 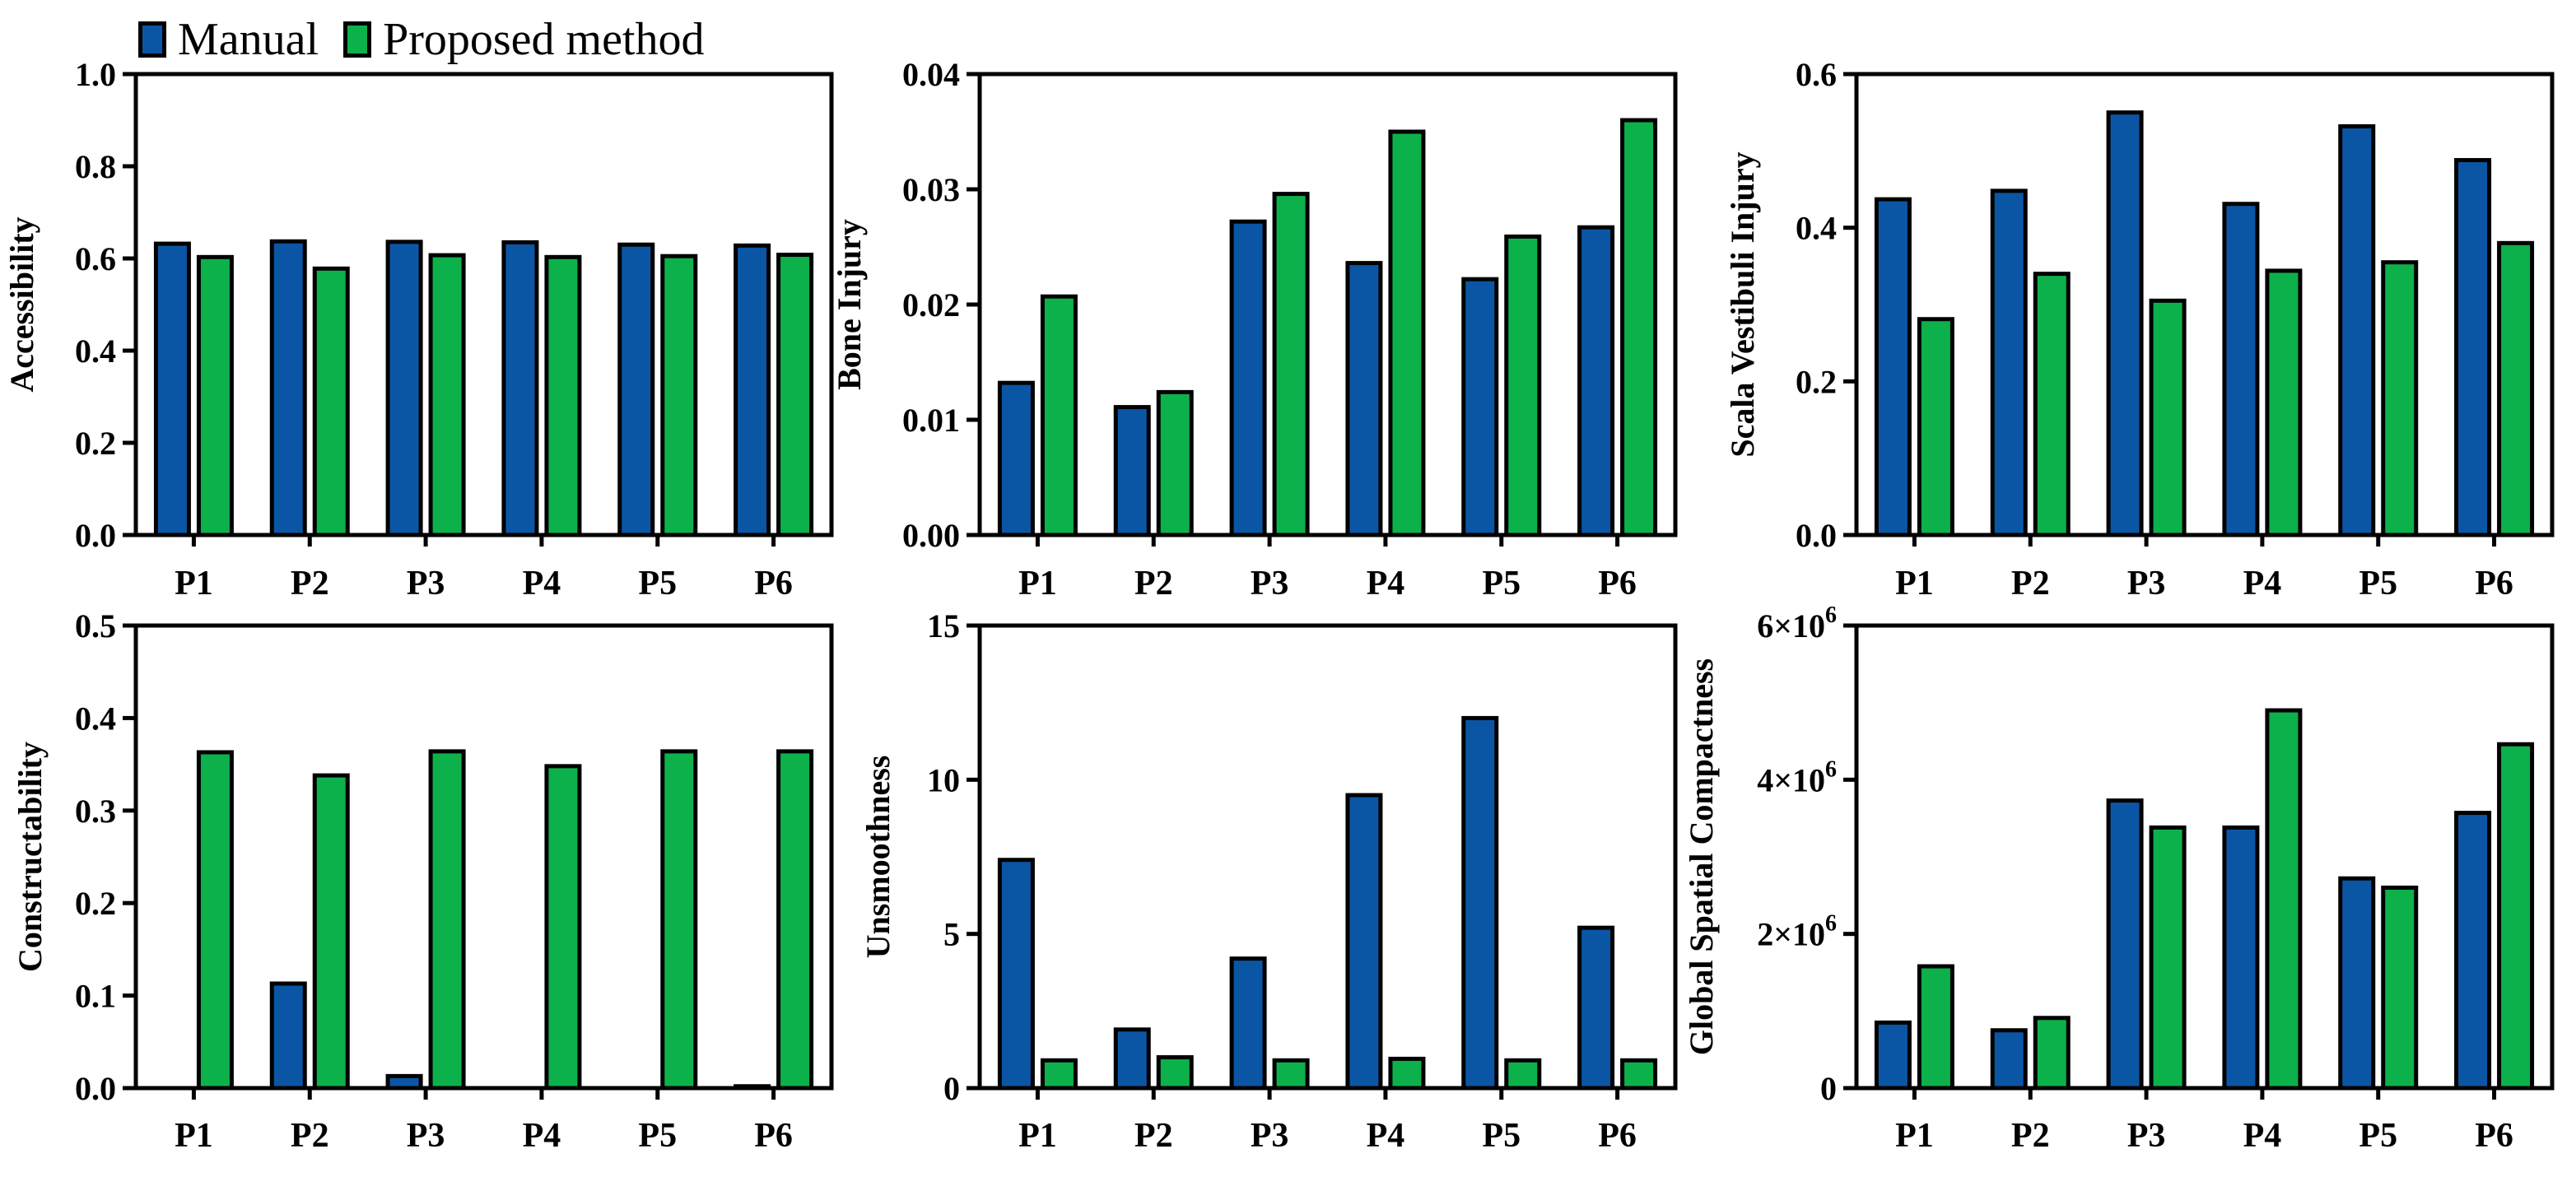 What do you see at coordinates (95, 625) in the screenshot?
I see `y-tick-label: 0.5` at bounding box center [95, 625].